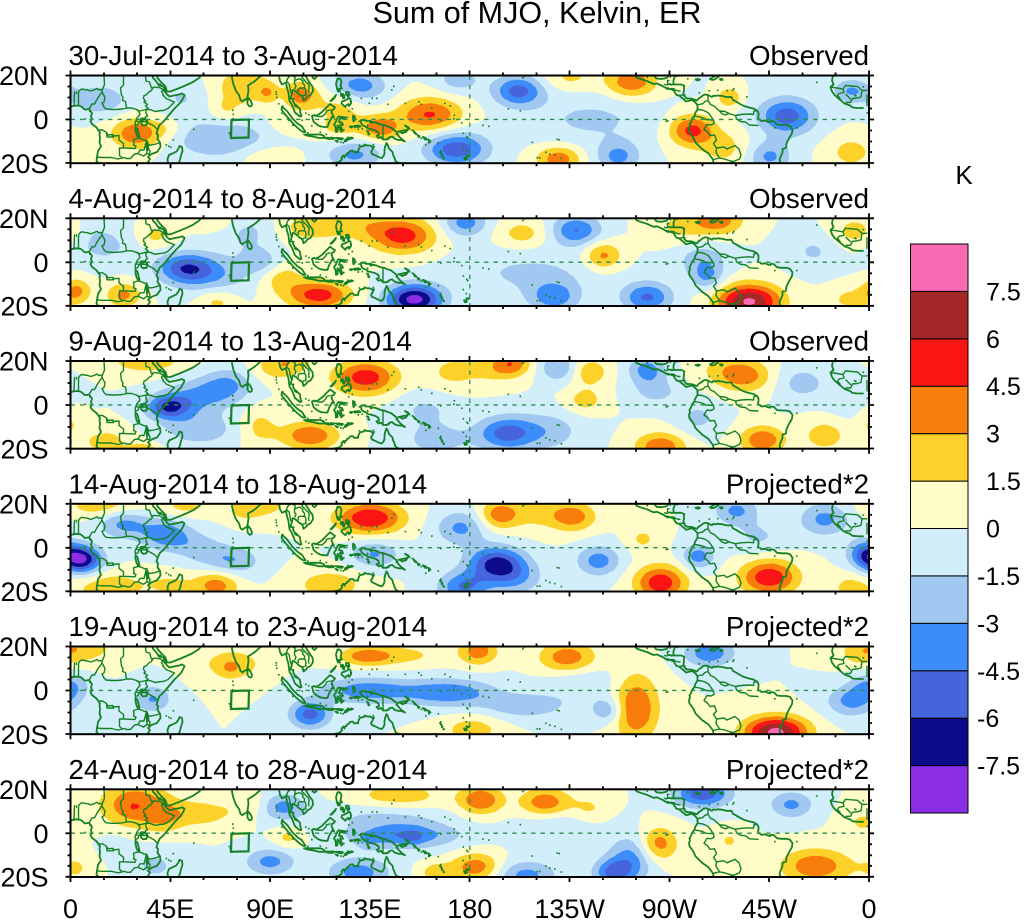  I want to click on svg-text: 9-Aug-2014 to 13-Aug-2014, so click(240, 341).